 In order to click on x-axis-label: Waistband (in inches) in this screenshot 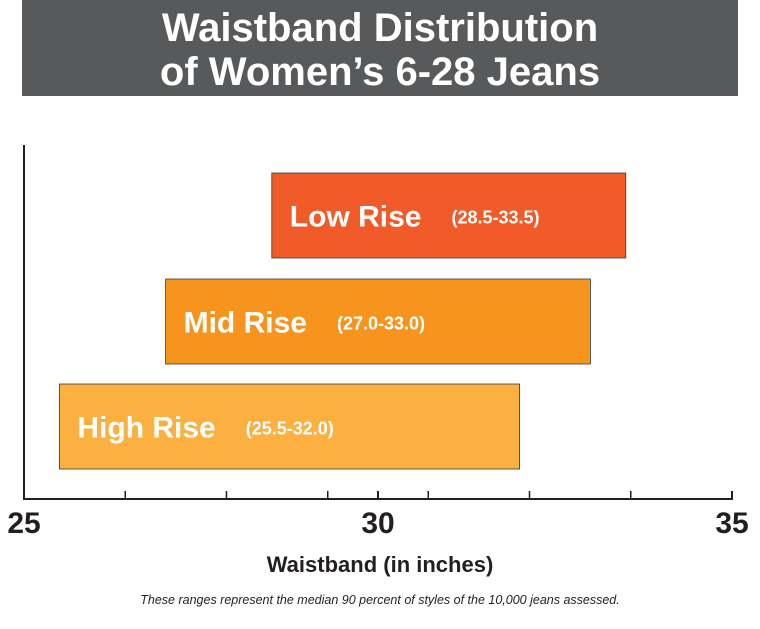, I will do `click(380, 564)`.